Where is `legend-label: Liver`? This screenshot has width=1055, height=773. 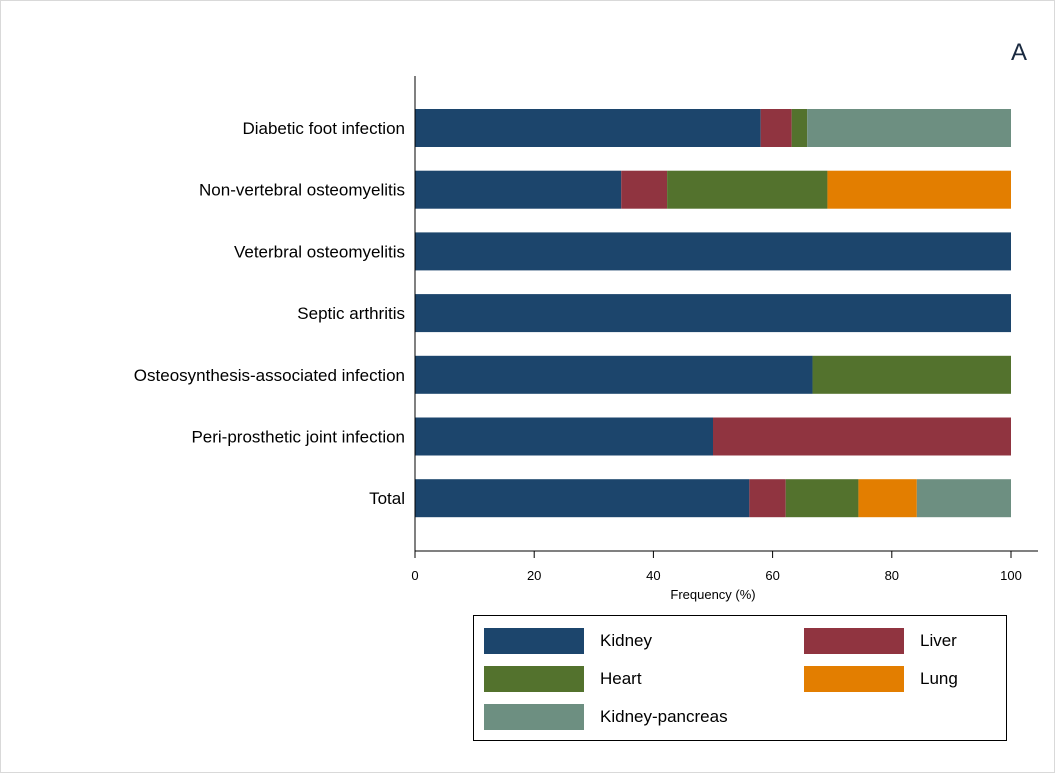
legend-label: Liver is located at coordinates (938, 640).